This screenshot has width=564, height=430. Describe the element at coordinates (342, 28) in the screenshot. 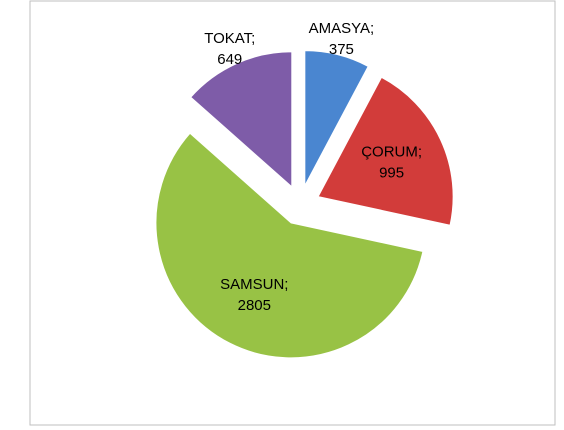

I see `slice-label: AMASYA;` at that location.